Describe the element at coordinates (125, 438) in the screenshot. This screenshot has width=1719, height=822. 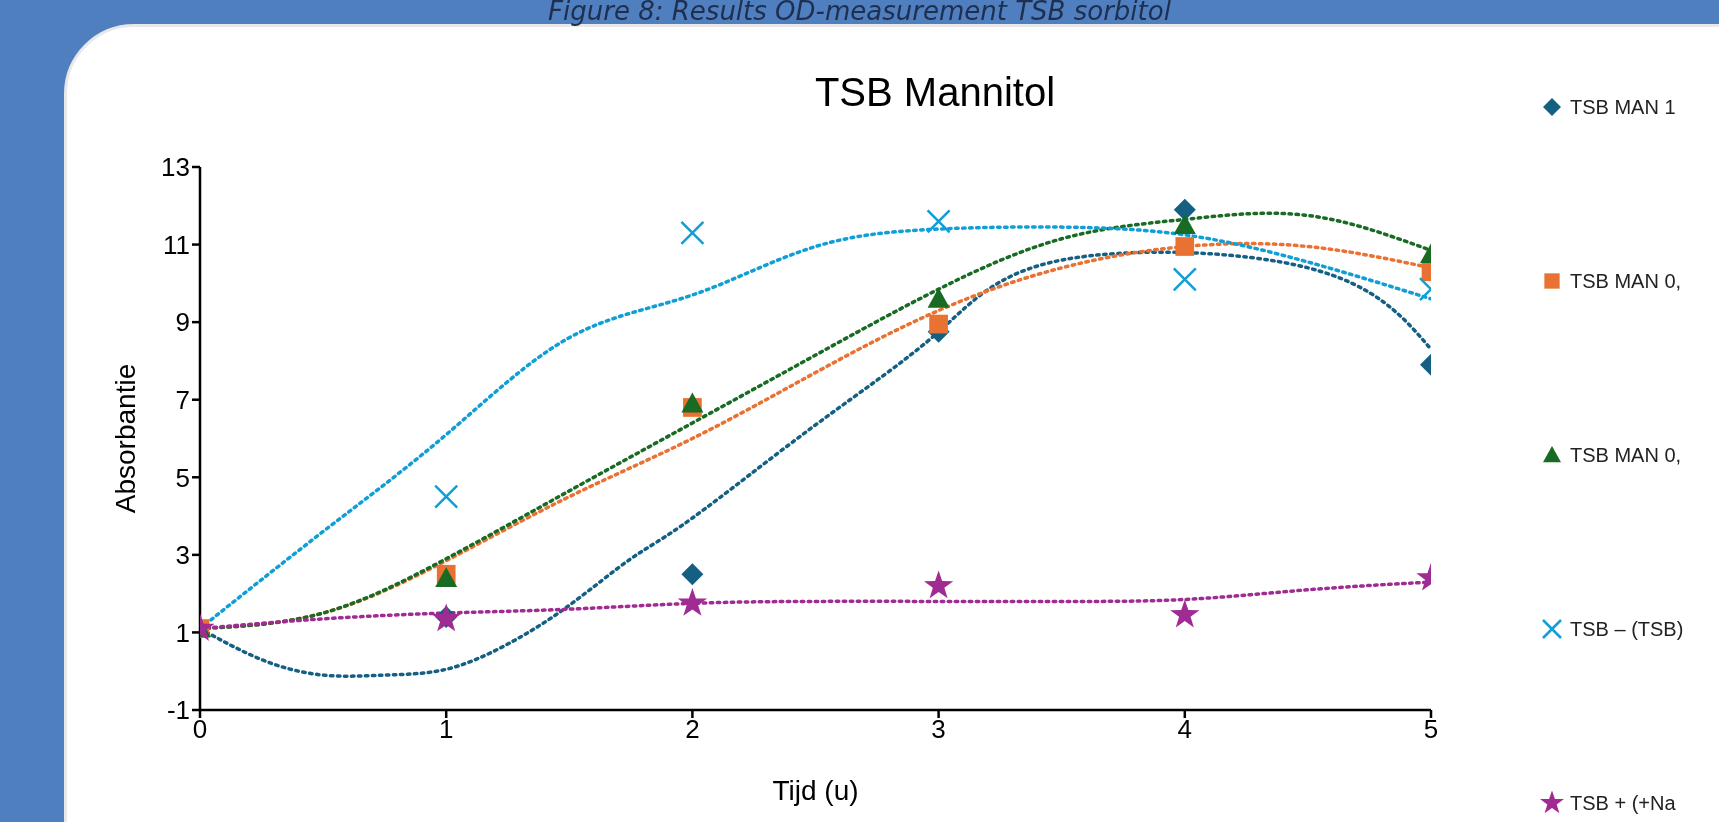
I see `y-axis-title: Absorbantie` at that location.